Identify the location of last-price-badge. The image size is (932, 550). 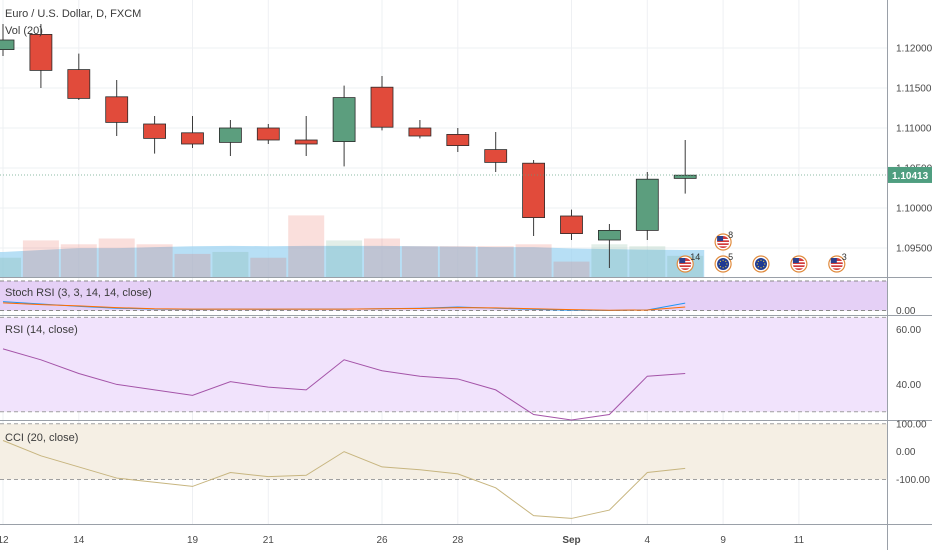
(910, 174).